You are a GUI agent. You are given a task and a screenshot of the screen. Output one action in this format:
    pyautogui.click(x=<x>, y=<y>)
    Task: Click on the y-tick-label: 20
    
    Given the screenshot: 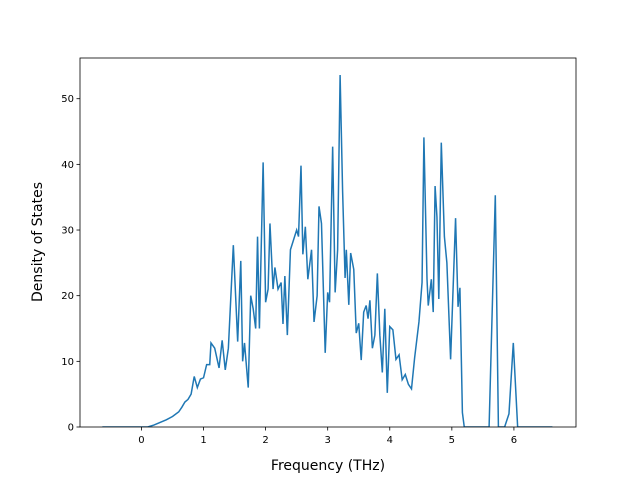 What is the action you would take?
    pyautogui.click(x=67, y=296)
    